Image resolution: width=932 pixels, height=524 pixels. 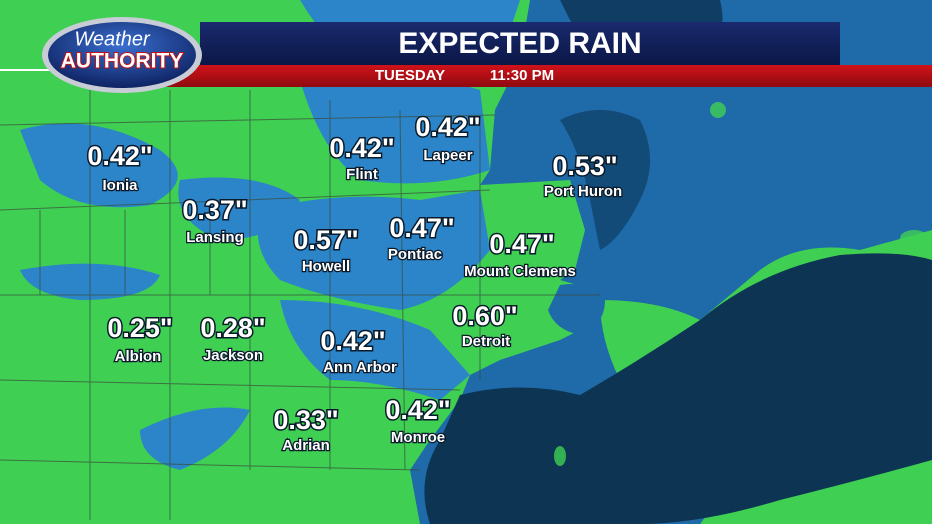 I want to click on rain-amount: 0.37", so click(x=214, y=210).